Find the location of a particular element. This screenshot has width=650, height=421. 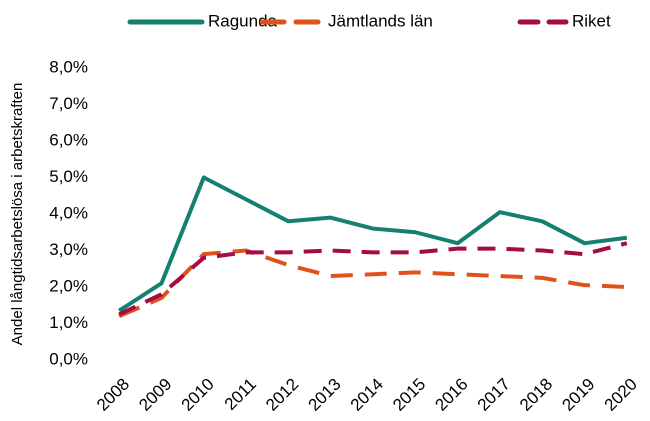

x-tick-label: 2016 is located at coordinates (451, 395).